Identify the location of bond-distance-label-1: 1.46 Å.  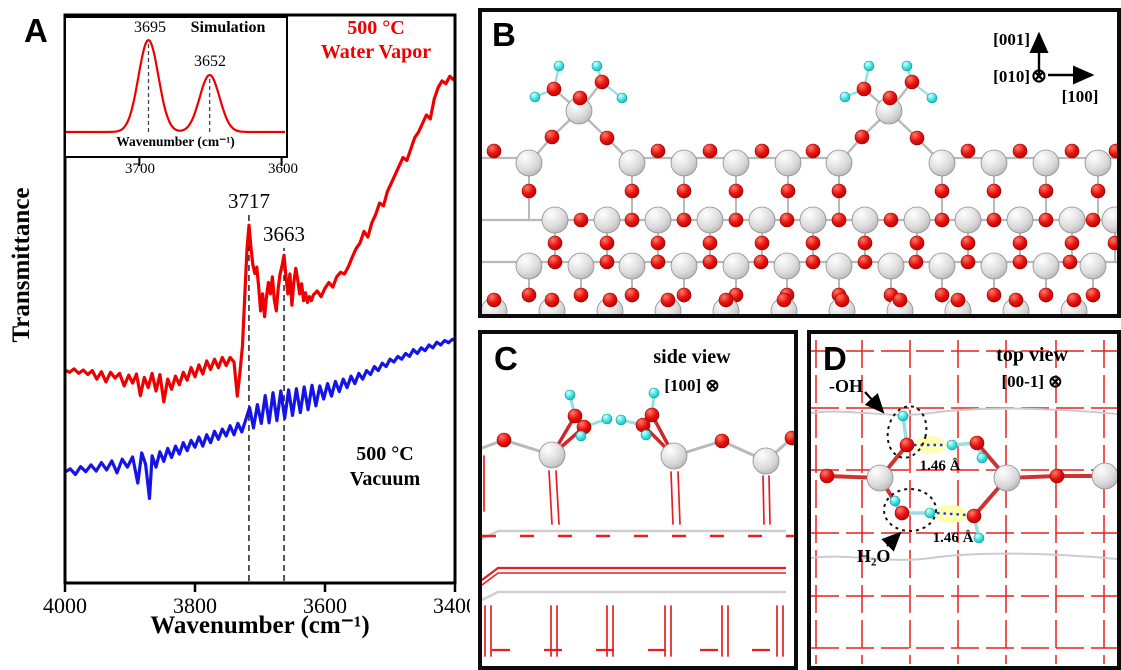
(940, 466).